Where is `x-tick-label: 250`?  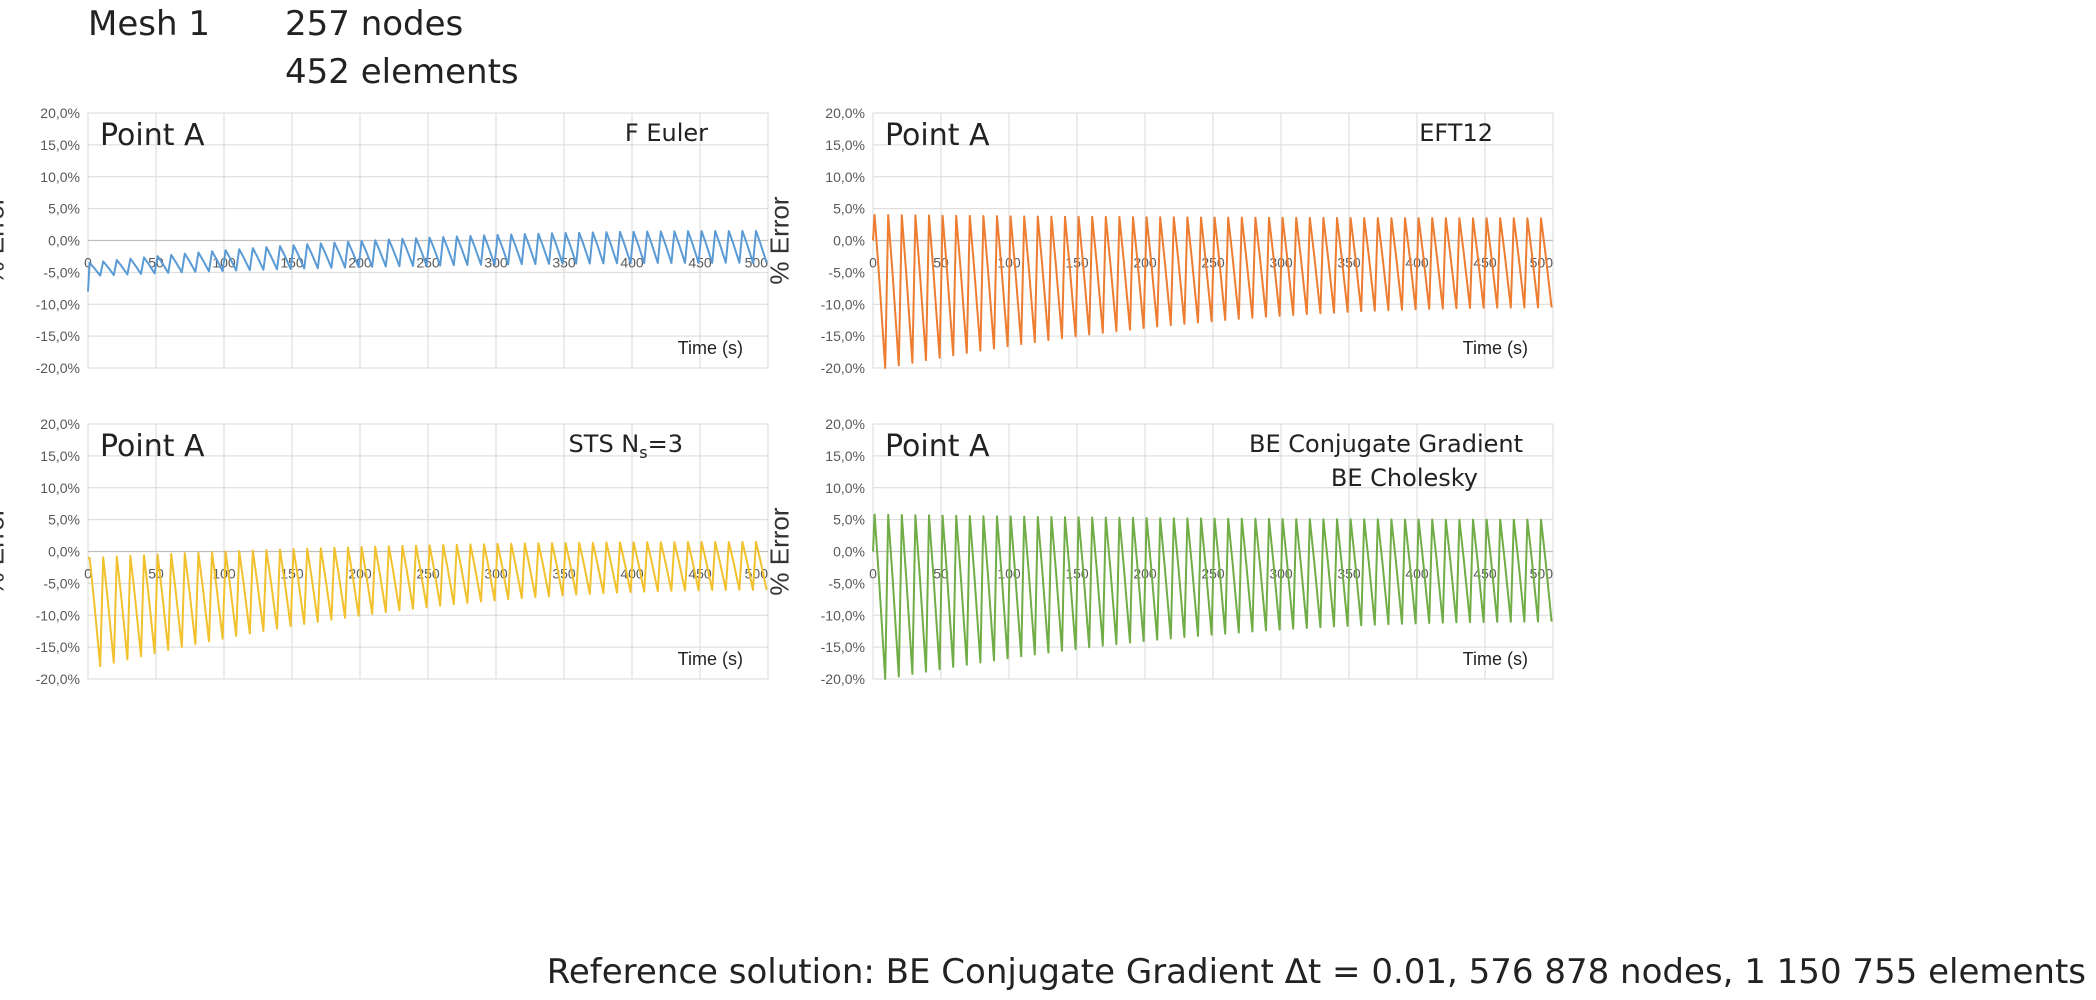
x-tick-label: 250 is located at coordinates (428, 263).